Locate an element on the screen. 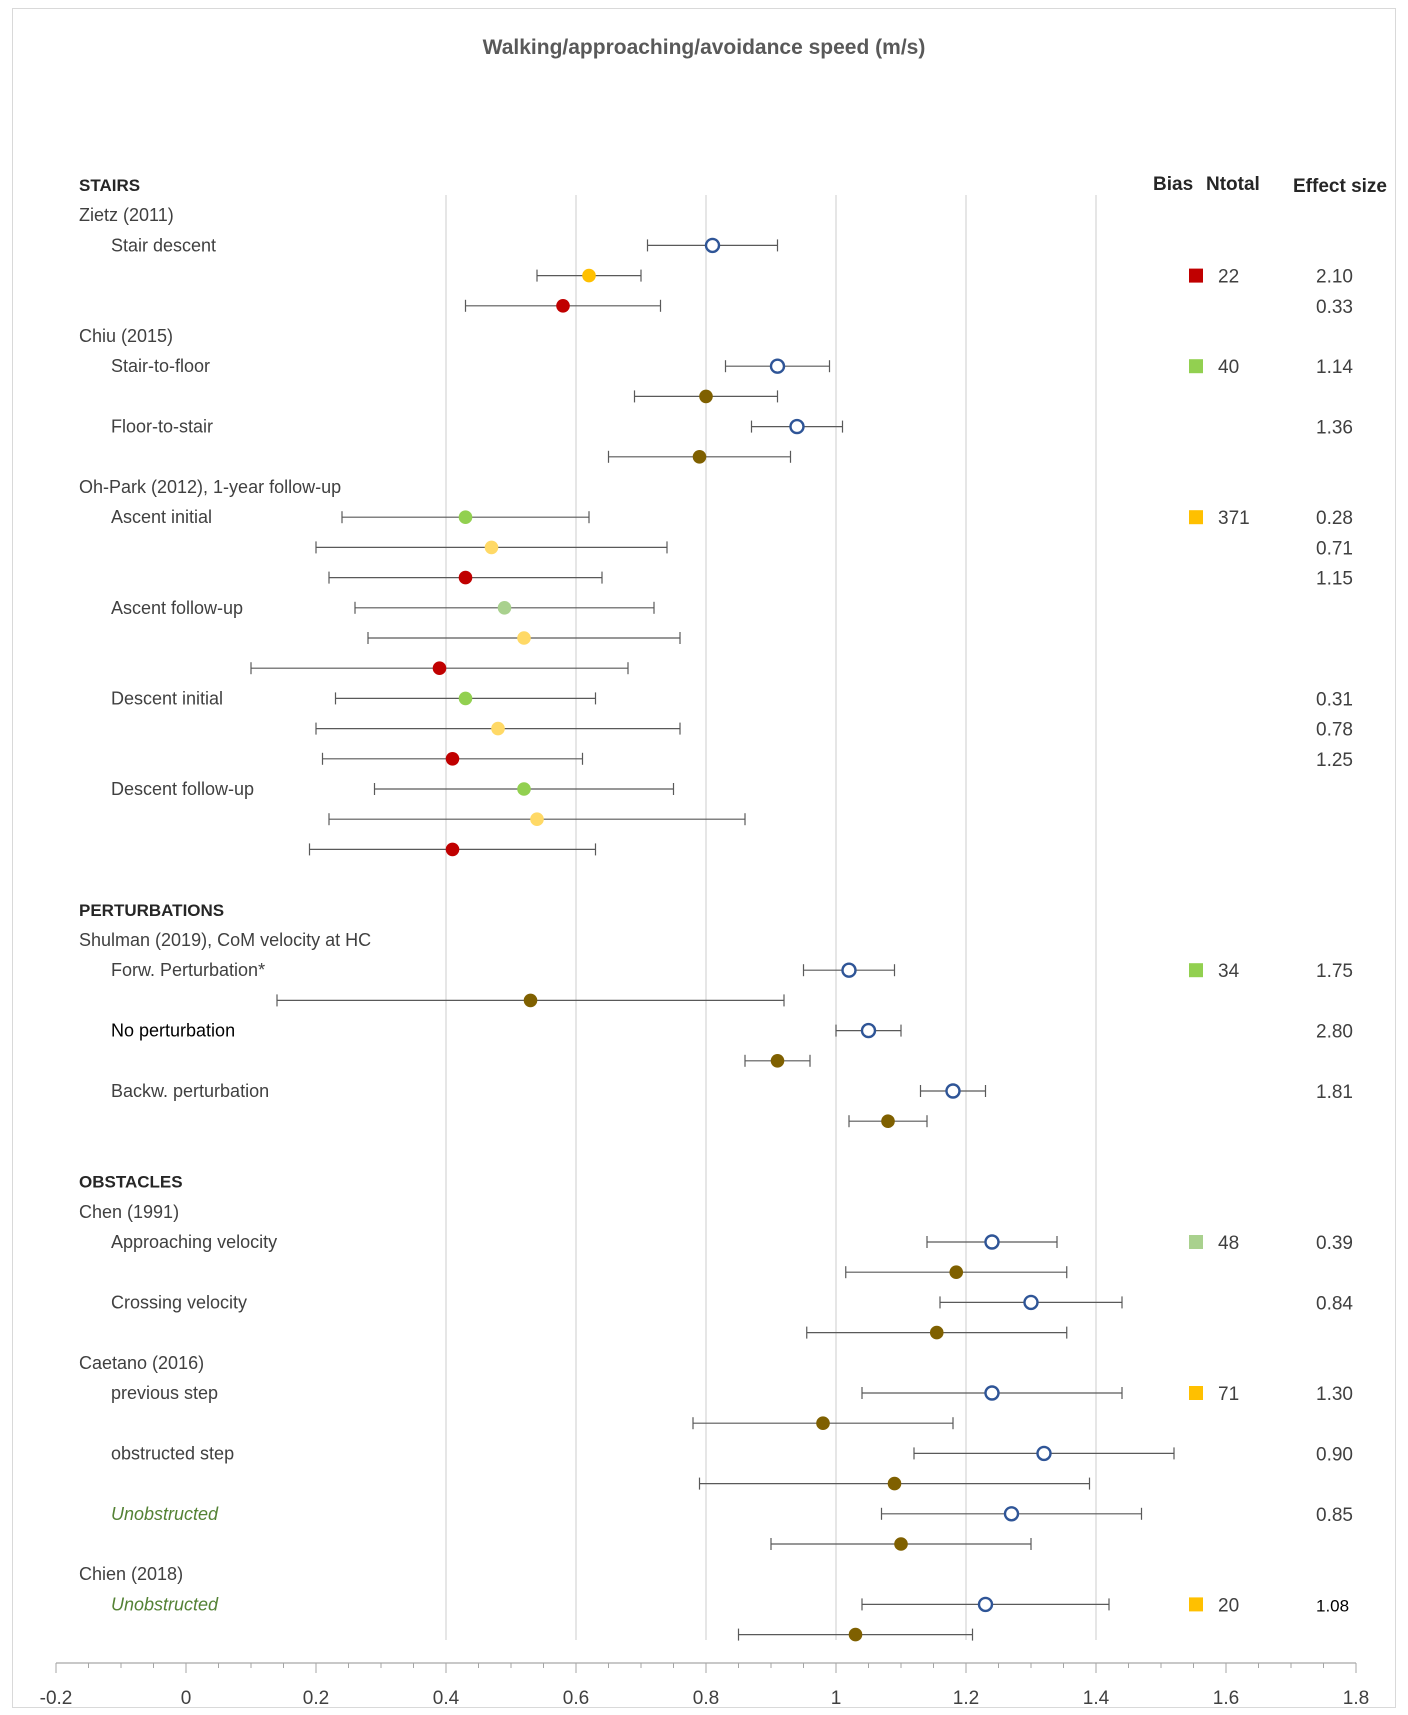 Image resolution: width=1408 pixels, height=1715 pixels. condition-label: Floor-to-stair is located at coordinates (162, 427).